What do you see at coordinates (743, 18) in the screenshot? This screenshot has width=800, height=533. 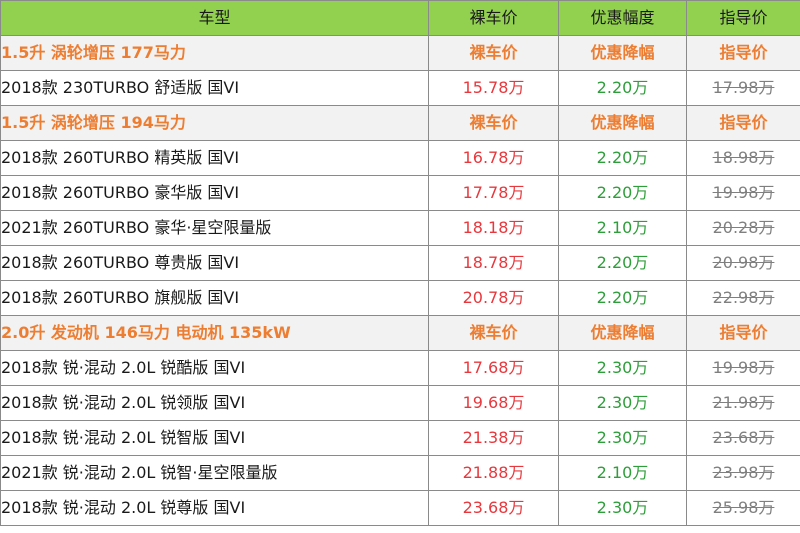 I see `header-guide-price: 指导价` at bounding box center [743, 18].